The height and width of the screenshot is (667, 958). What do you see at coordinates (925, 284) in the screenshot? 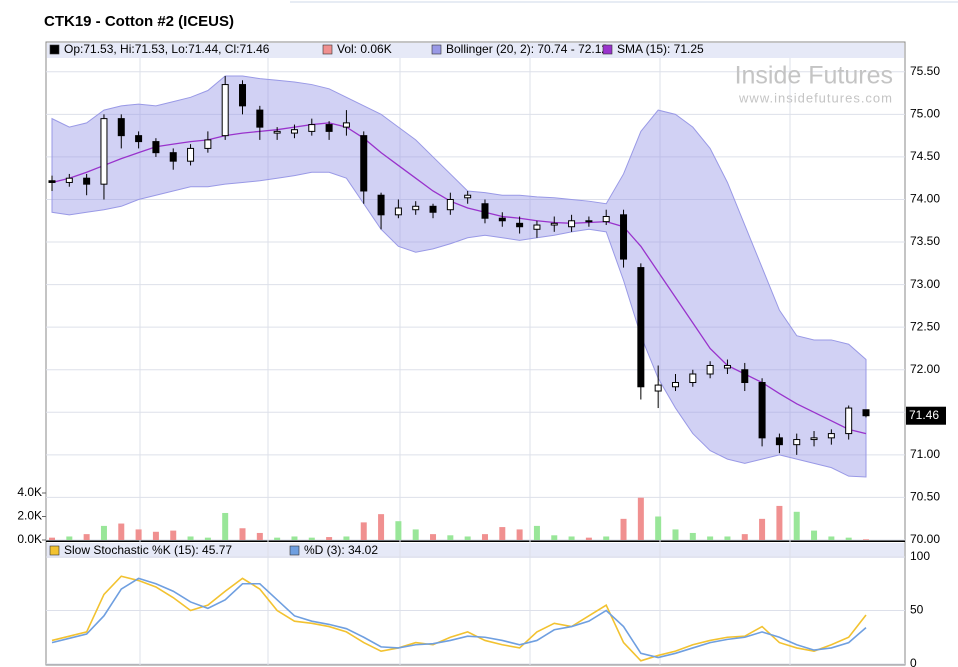
I see `y-tick-label: 73.00` at bounding box center [925, 284].